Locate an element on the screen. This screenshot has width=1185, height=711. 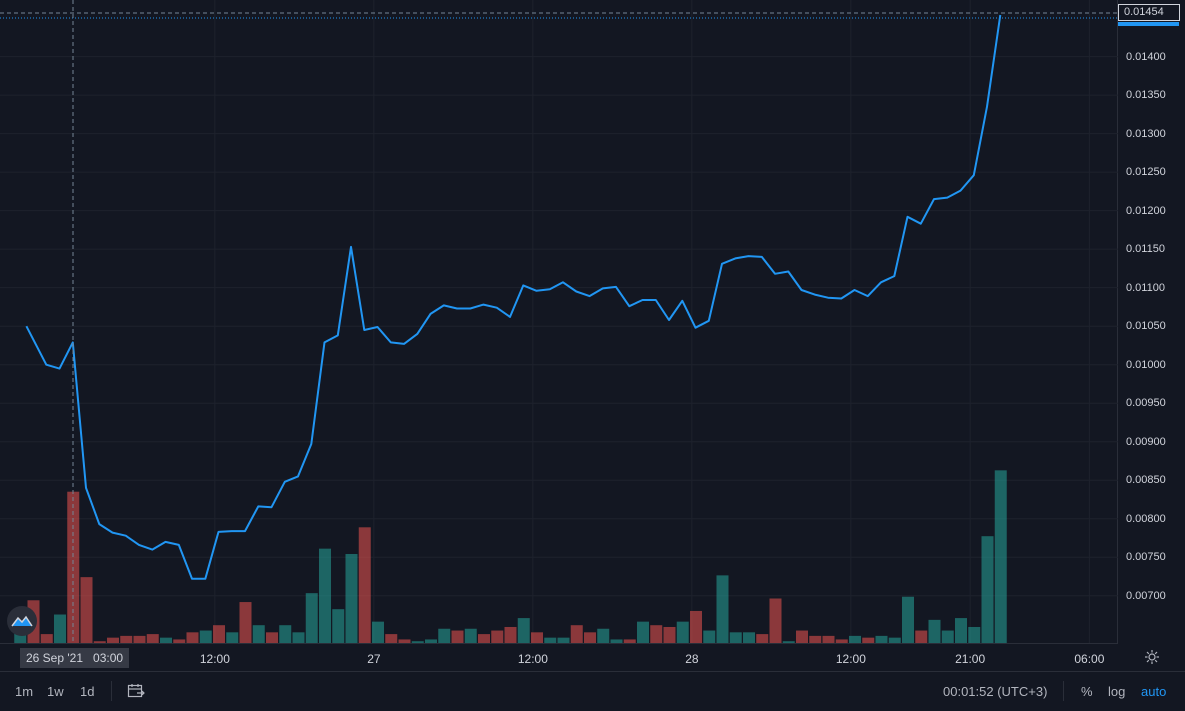
crosshair-date: 26 Sep '21 is located at coordinates (55, 658).